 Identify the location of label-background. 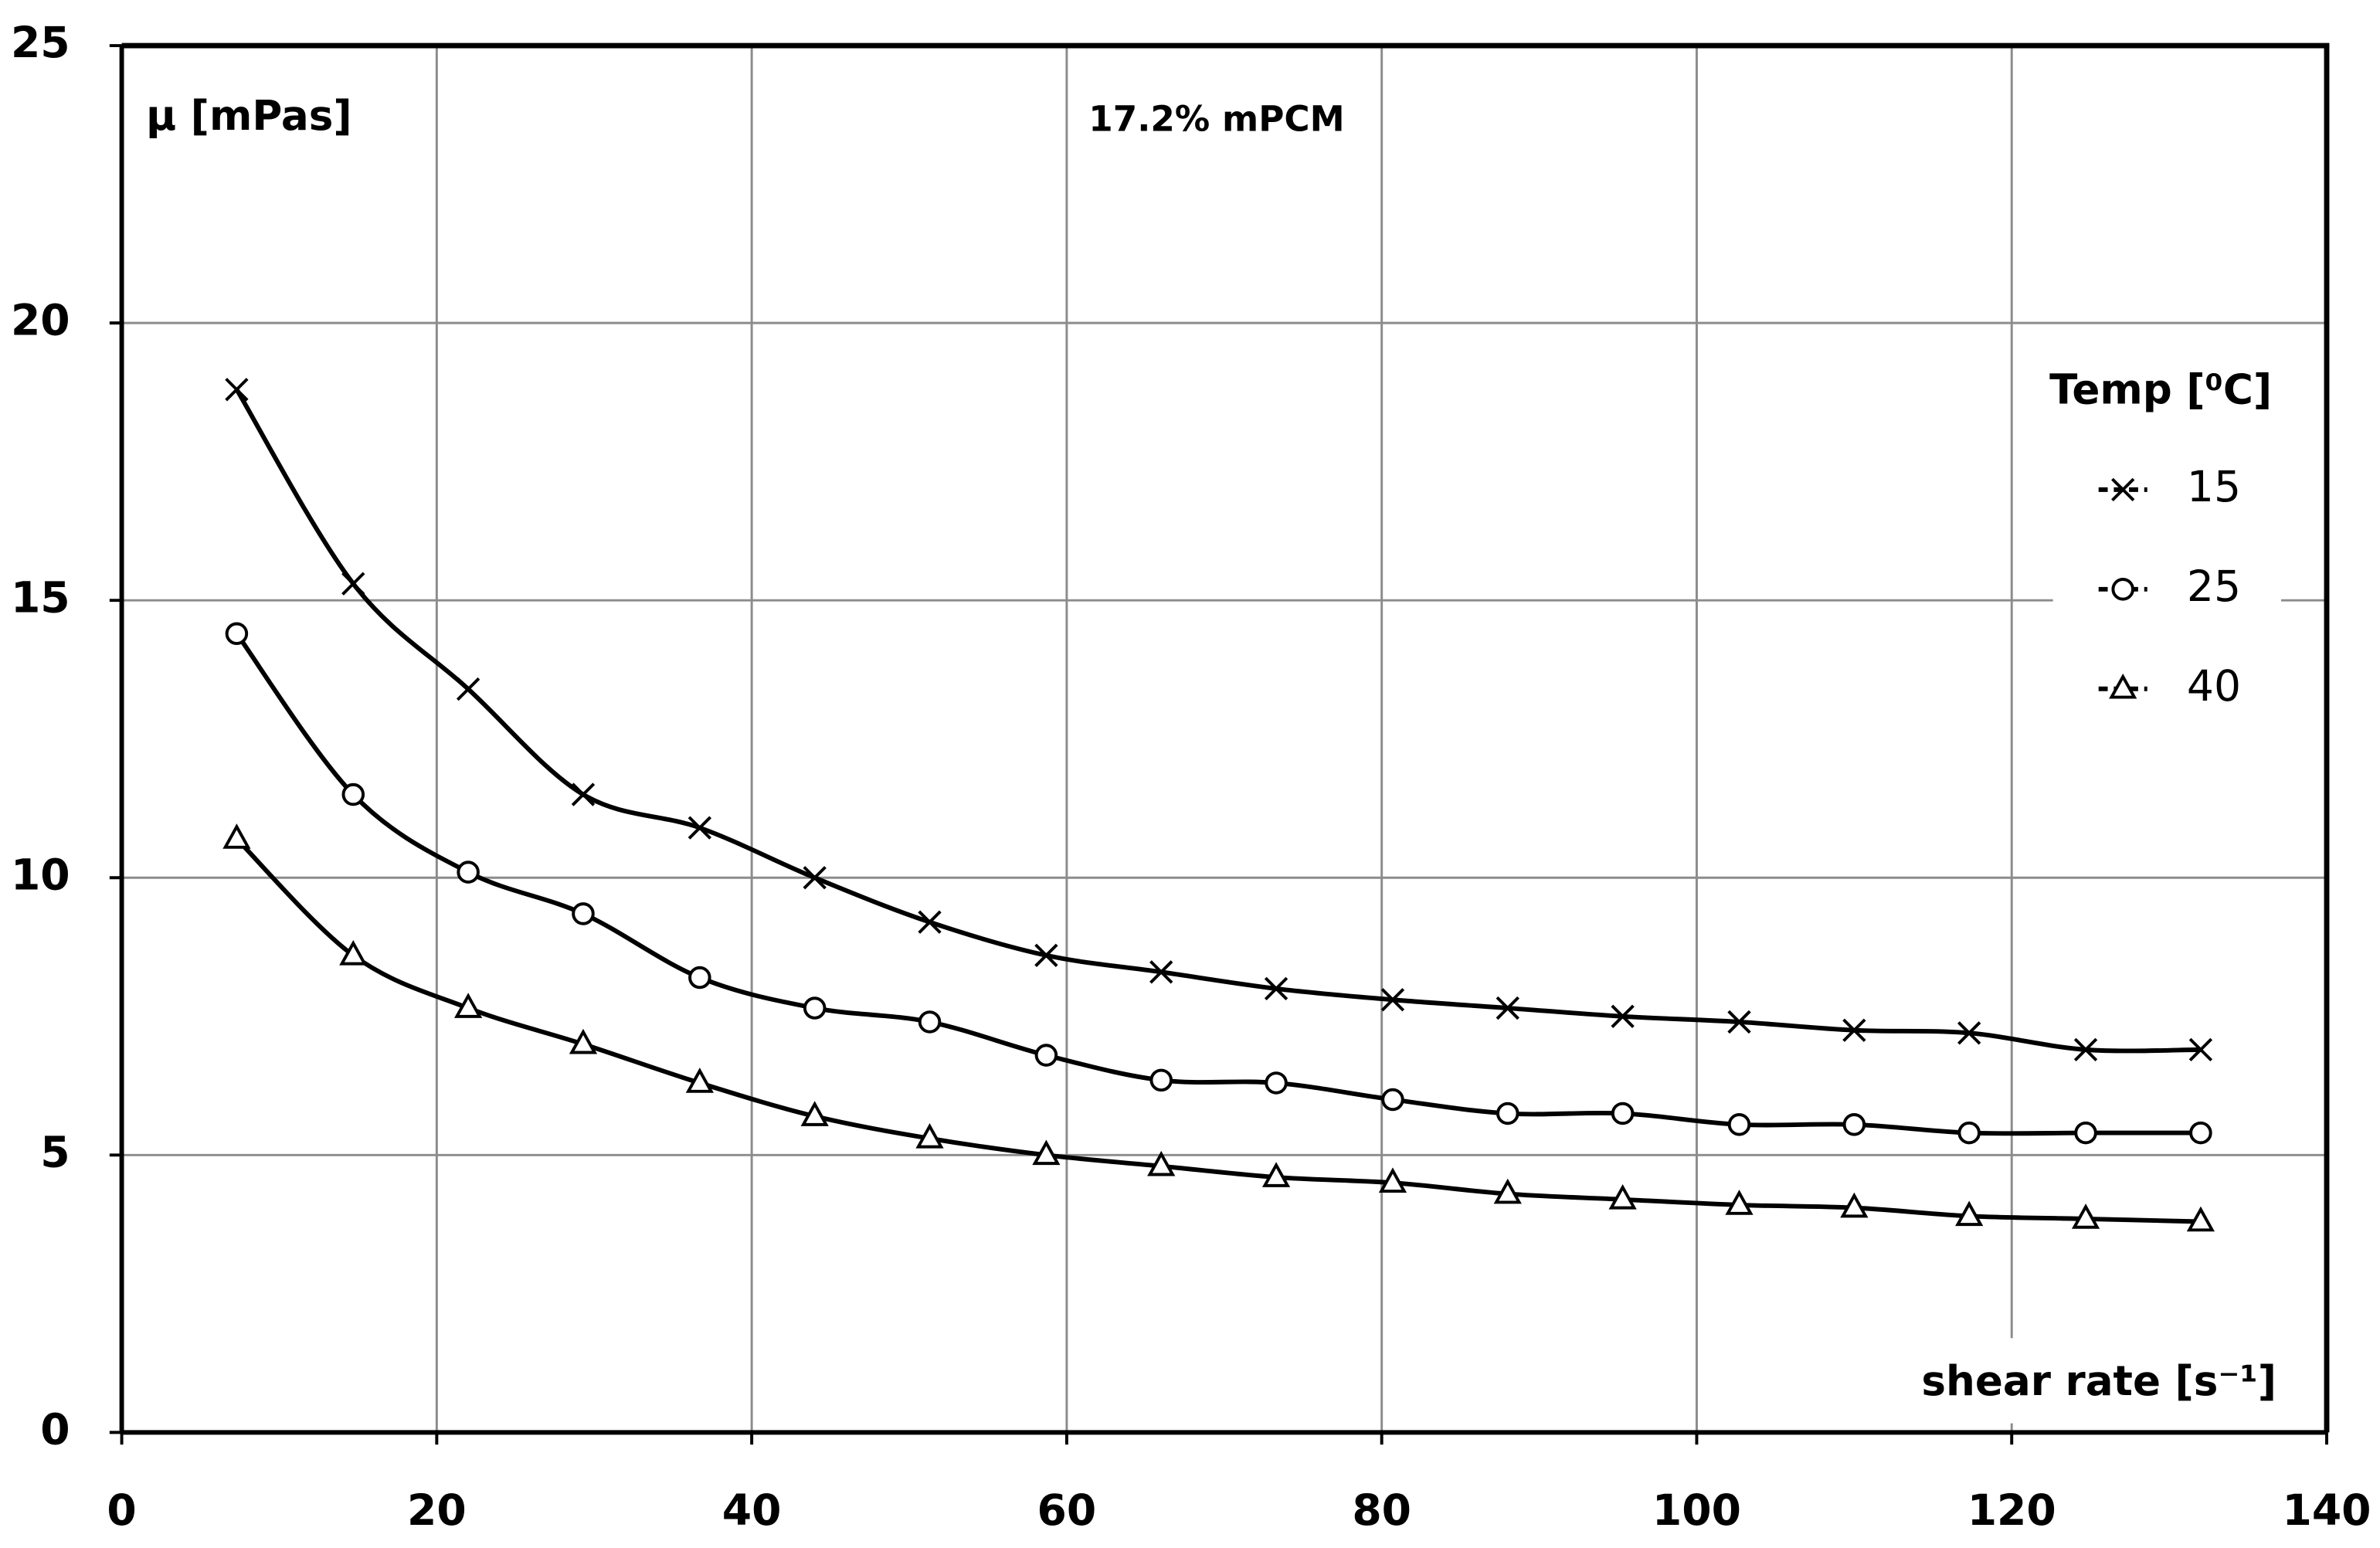
(2110, 1381).